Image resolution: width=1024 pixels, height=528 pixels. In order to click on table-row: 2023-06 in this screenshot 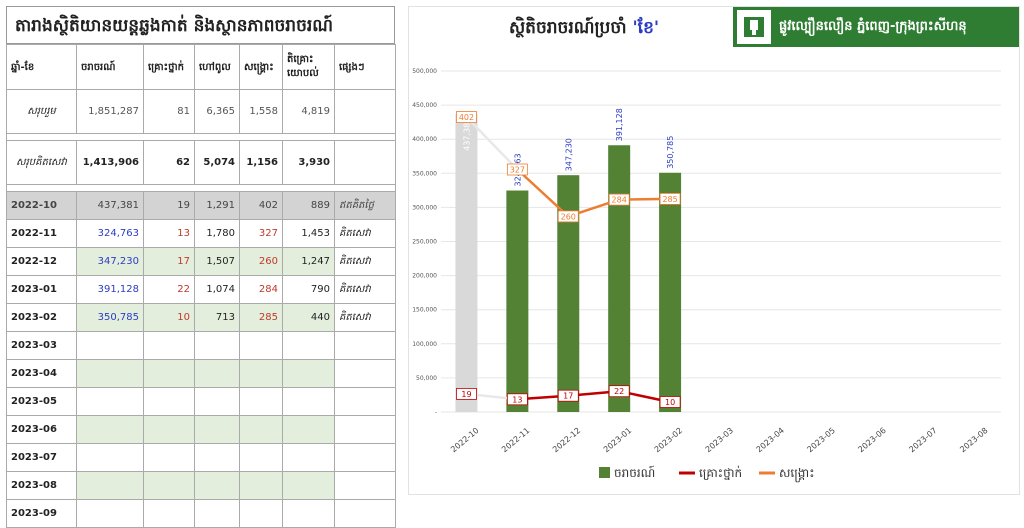, I will do `click(201, 429)`.